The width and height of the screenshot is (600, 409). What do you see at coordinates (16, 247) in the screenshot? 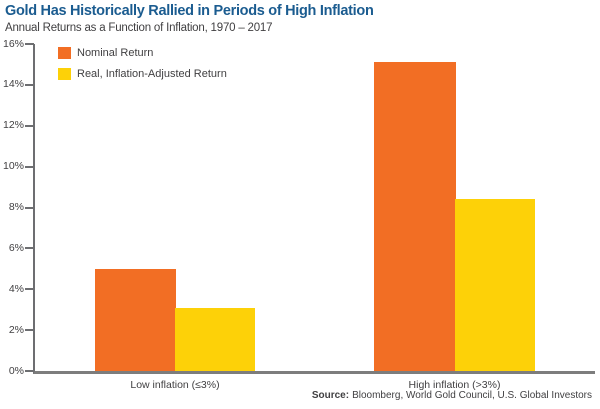
I see `y-tick-label: 6%` at bounding box center [16, 247].